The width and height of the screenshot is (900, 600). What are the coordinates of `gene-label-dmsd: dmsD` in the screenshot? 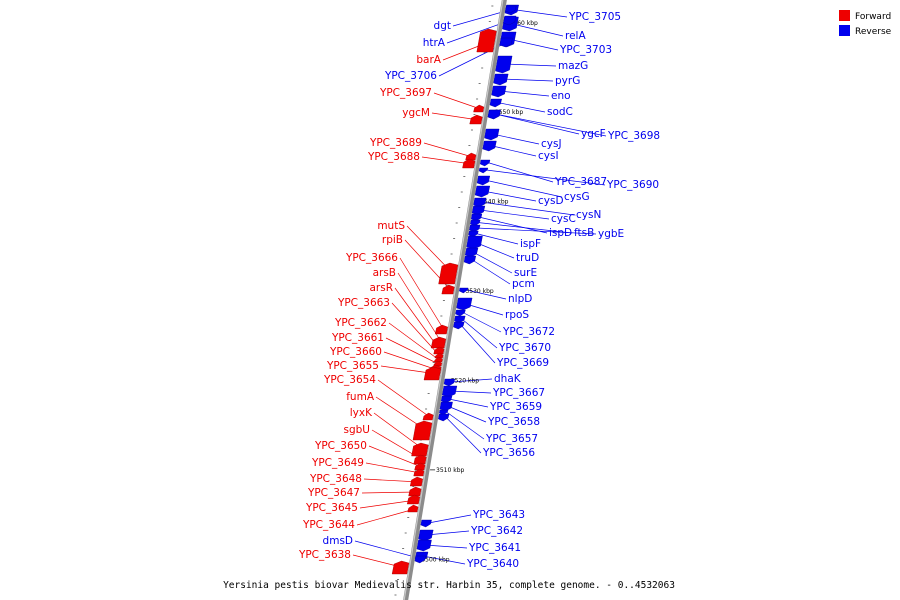 It's located at (338, 541).